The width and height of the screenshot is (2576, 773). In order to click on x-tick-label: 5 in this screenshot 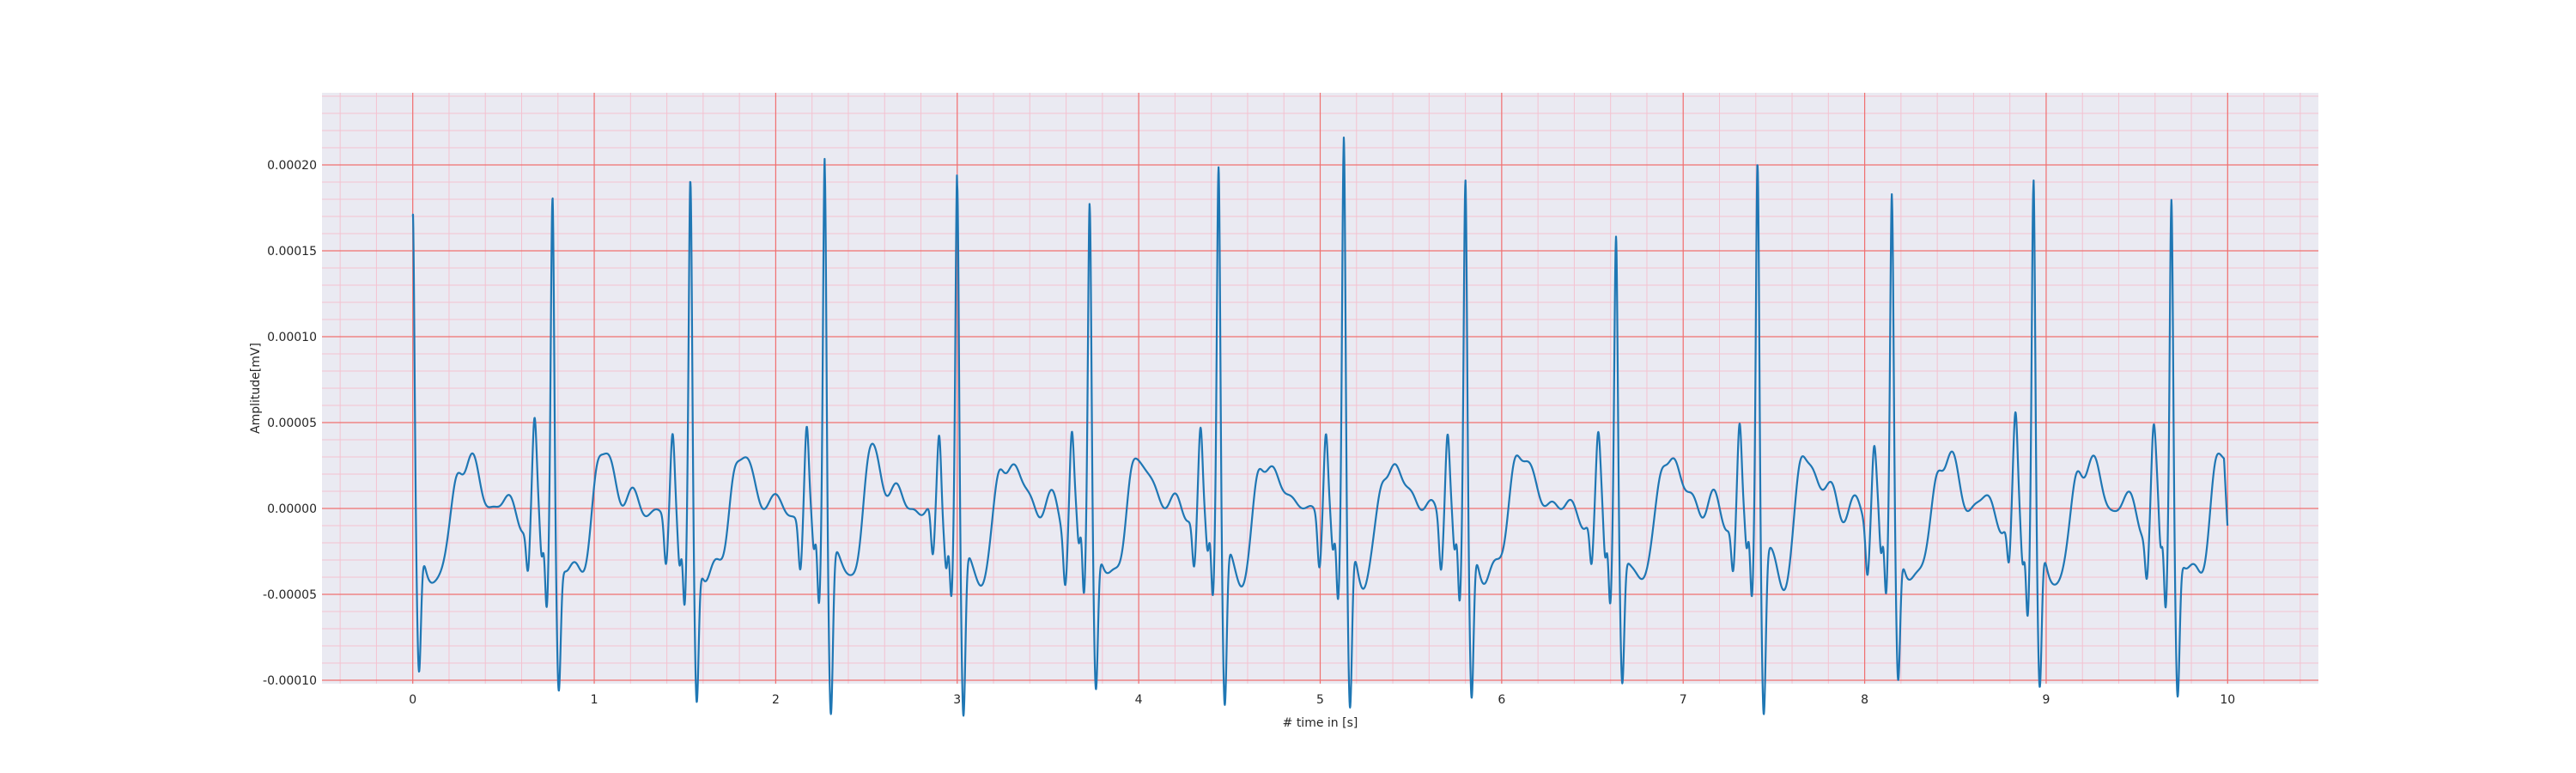, I will do `click(1320, 700)`.